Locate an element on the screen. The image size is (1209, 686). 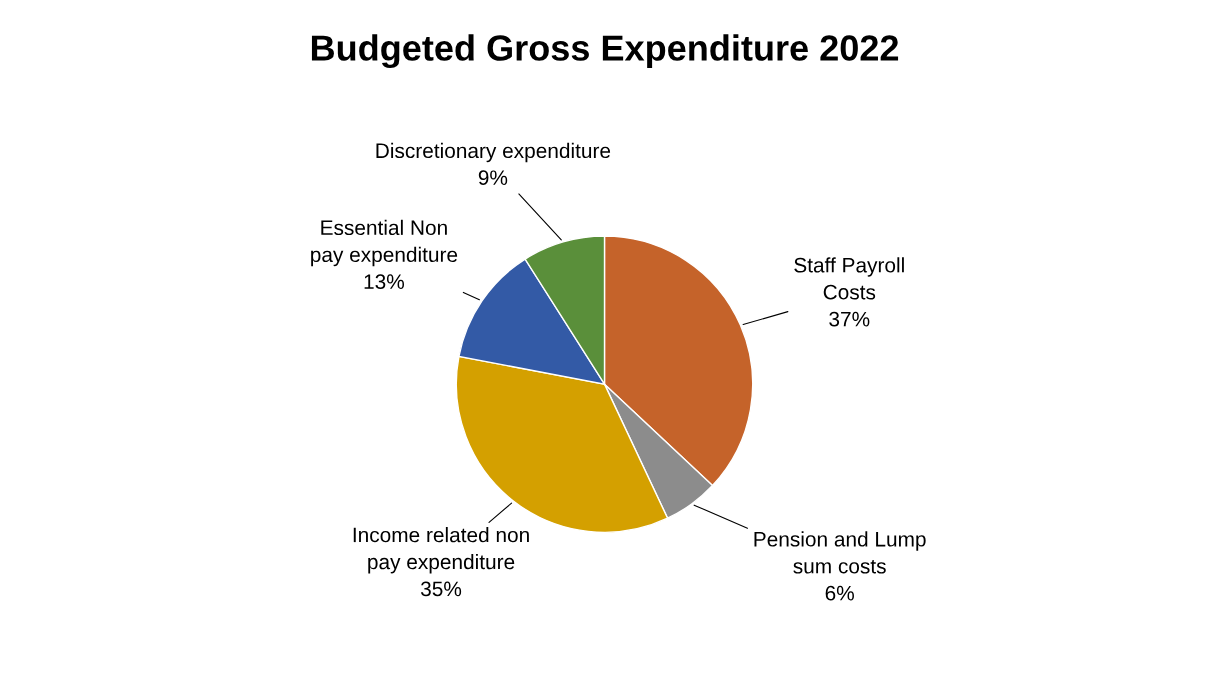
data-label: 6% is located at coordinates (839, 593).